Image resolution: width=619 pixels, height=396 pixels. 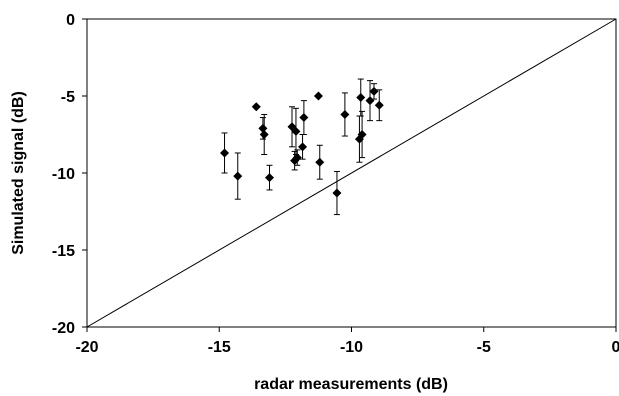 What do you see at coordinates (351, 384) in the screenshot?
I see `x-axis-title: radar measurements (dB)` at bounding box center [351, 384].